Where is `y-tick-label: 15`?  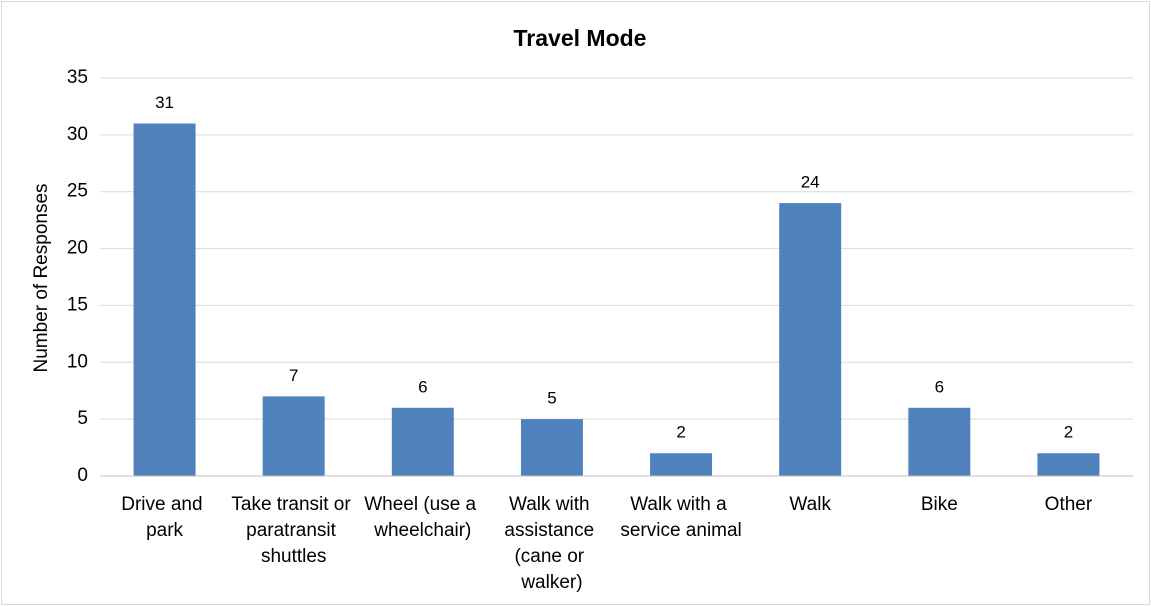 y-tick-label: 15 is located at coordinates (77, 304).